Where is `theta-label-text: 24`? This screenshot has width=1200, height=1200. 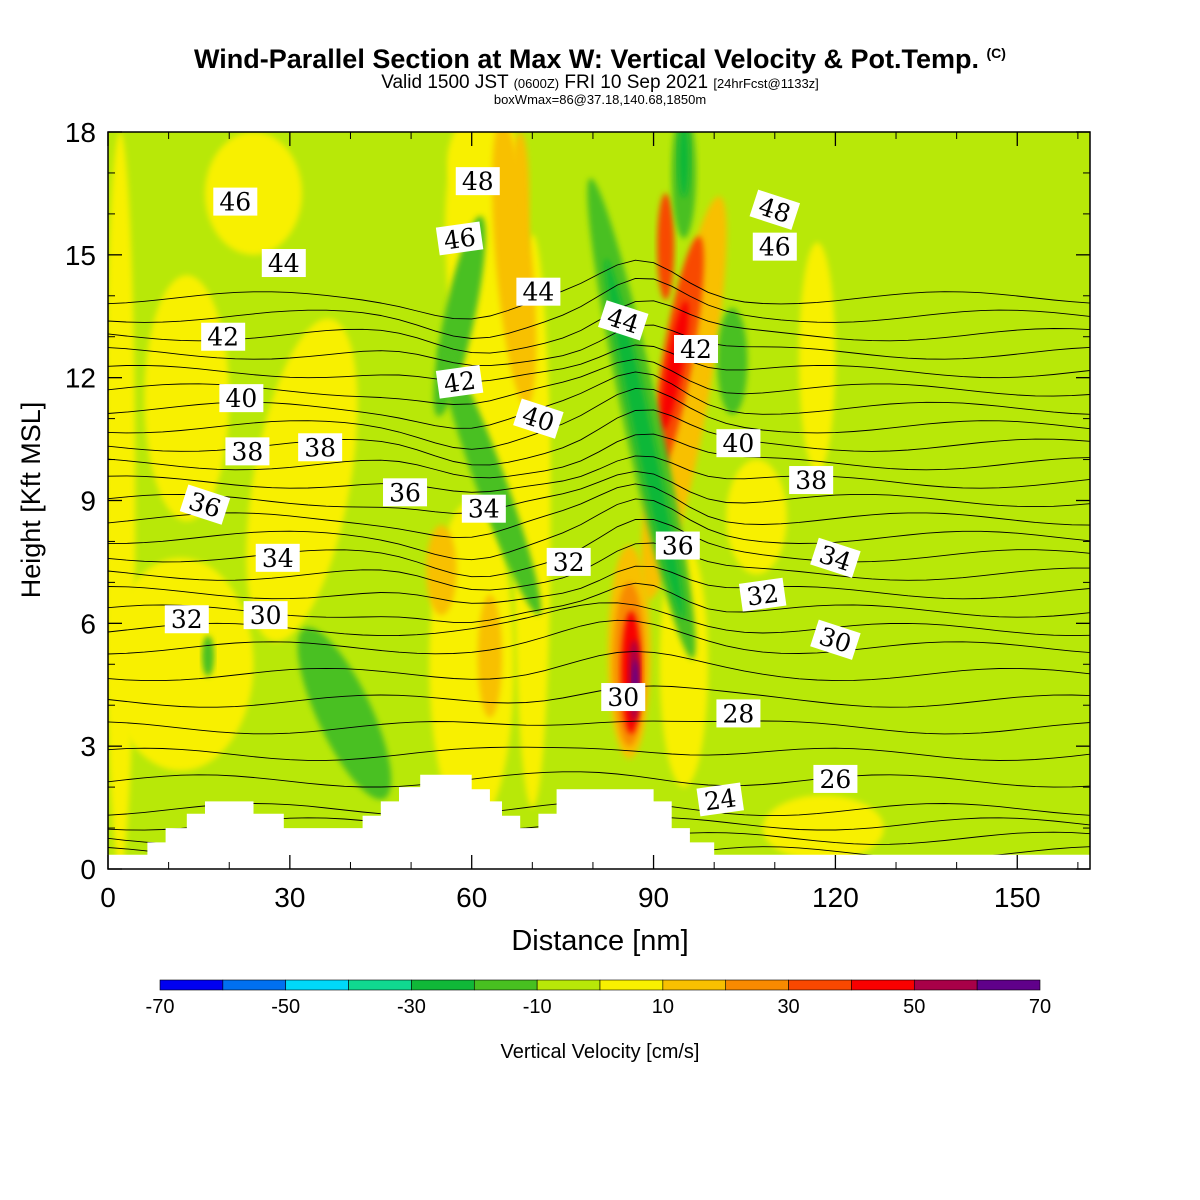 theta-label-text: 24 is located at coordinates (721, 799).